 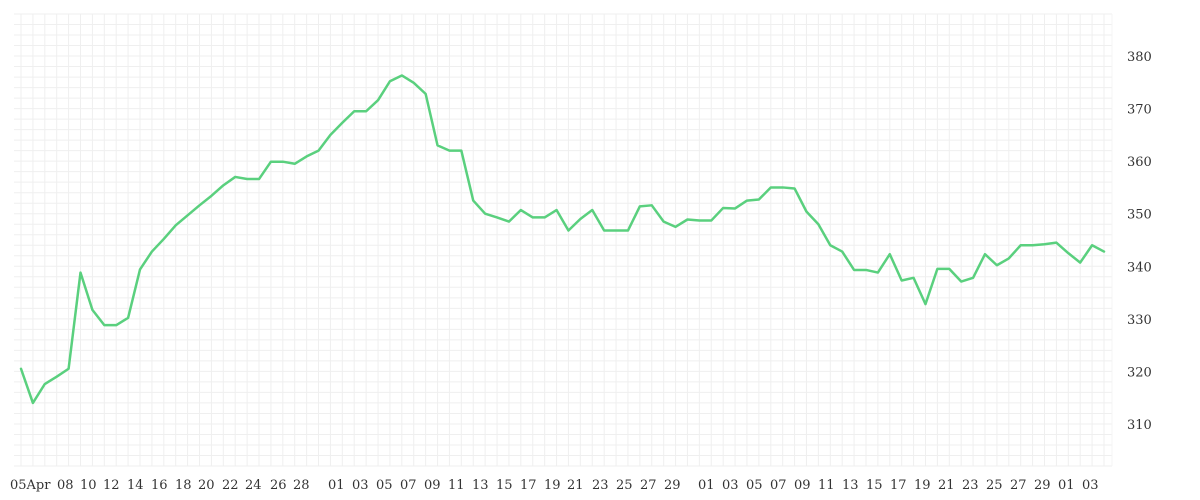 What do you see at coordinates (1139, 162) in the screenshot?
I see `y-tick-label: 360` at bounding box center [1139, 162].